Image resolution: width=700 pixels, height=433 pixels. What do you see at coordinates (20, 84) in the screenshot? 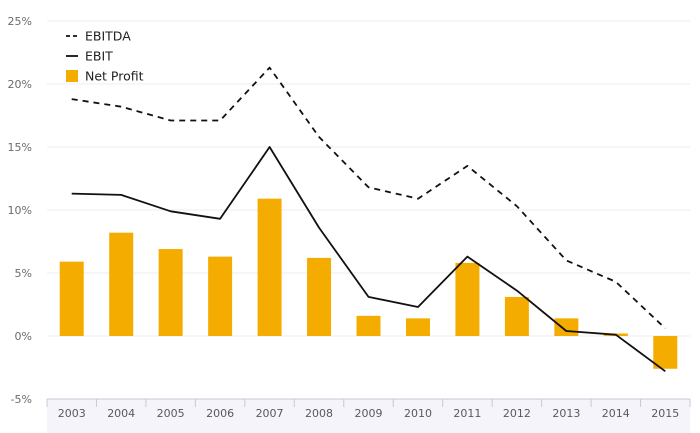
I see `y-tick-label: 20%` at bounding box center [20, 84].